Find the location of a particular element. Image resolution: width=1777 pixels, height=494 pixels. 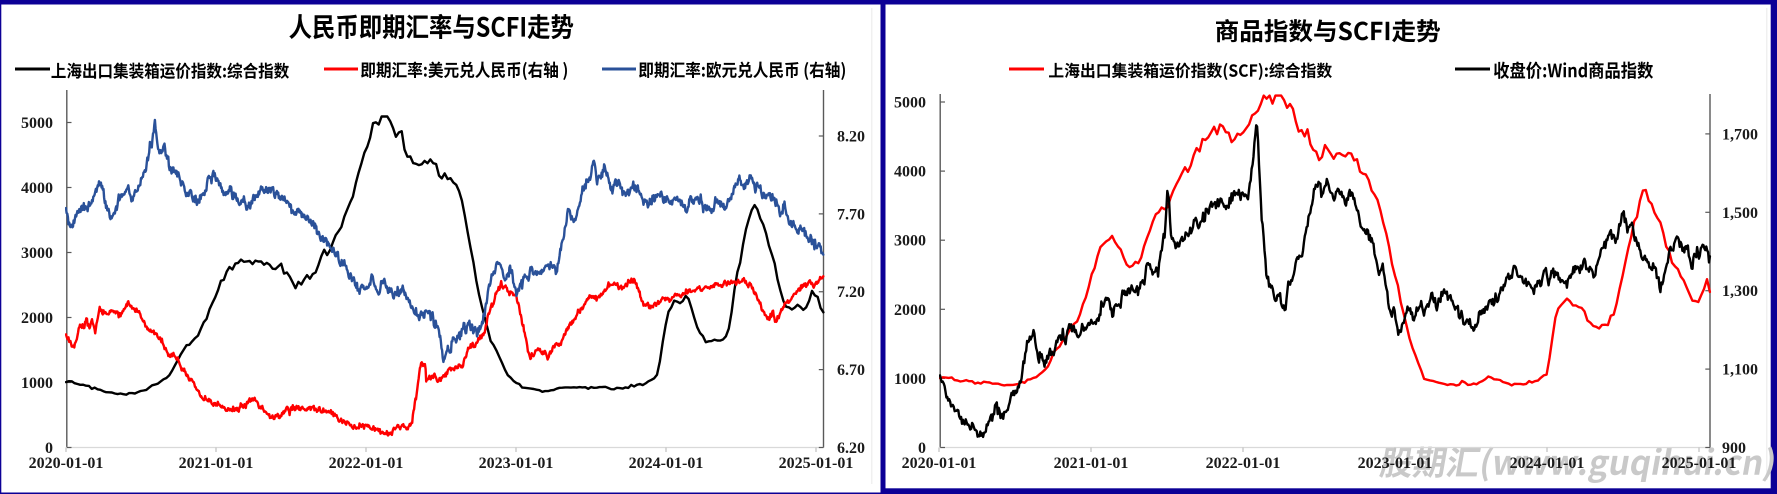

svg-text: 8.20 is located at coordinates (851, 137).